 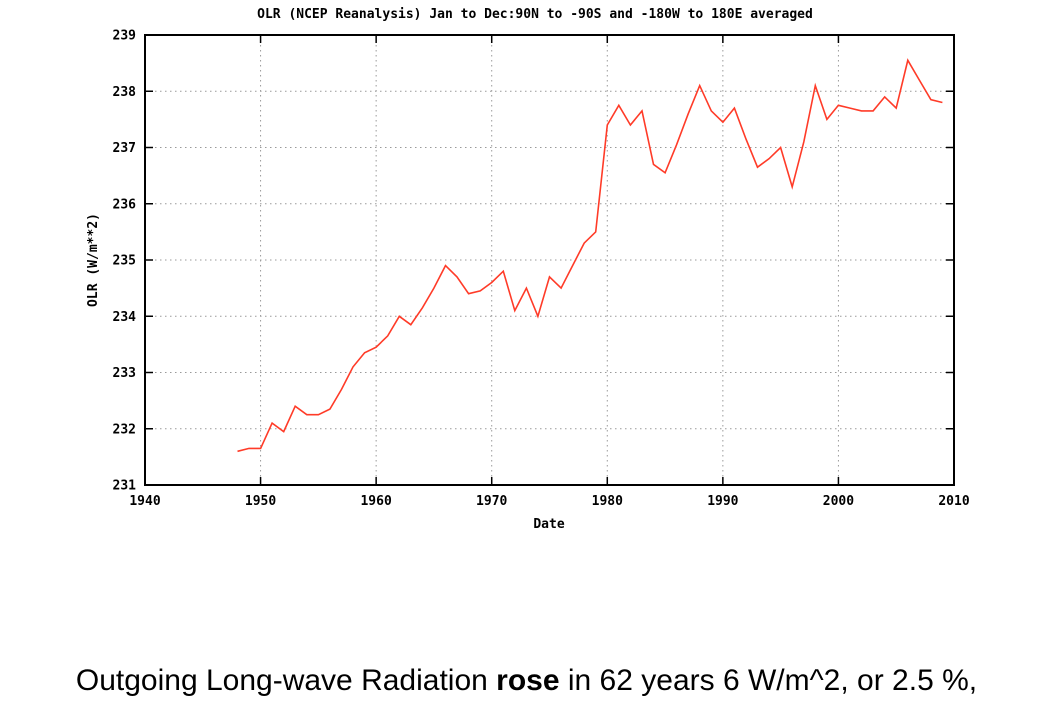 What do you see at coordinates (124, 36) in the screenshot?
I see `y-tick-label: 239` at bounding box center [124, 36].